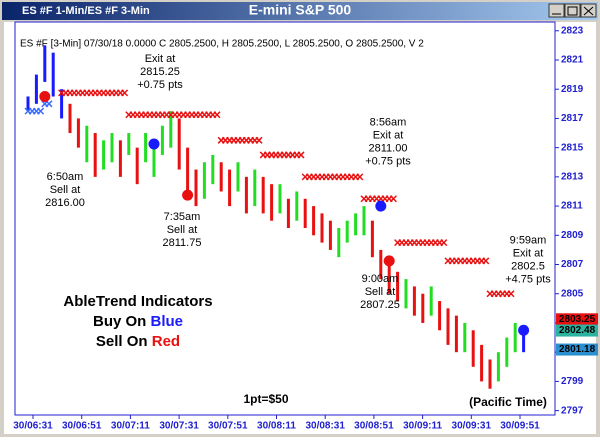 The image size is (600, 442). I want to click on x-tick-label: 30/07:51, so click(228, 426).